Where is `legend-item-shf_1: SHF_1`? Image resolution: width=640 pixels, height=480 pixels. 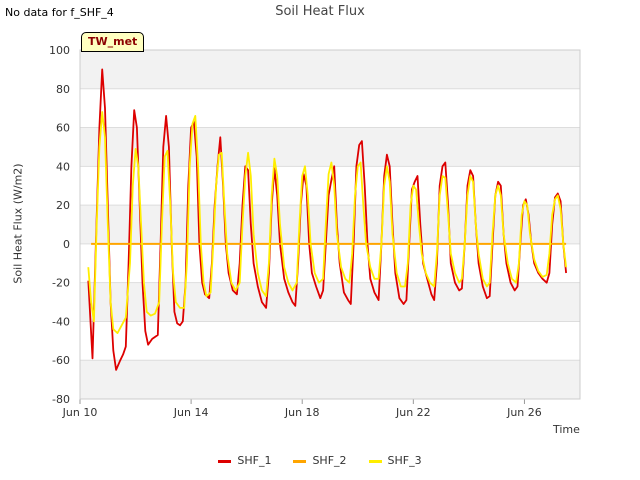
legend-item-shf_1: SHF_1 is located at coordinates (244, 460).